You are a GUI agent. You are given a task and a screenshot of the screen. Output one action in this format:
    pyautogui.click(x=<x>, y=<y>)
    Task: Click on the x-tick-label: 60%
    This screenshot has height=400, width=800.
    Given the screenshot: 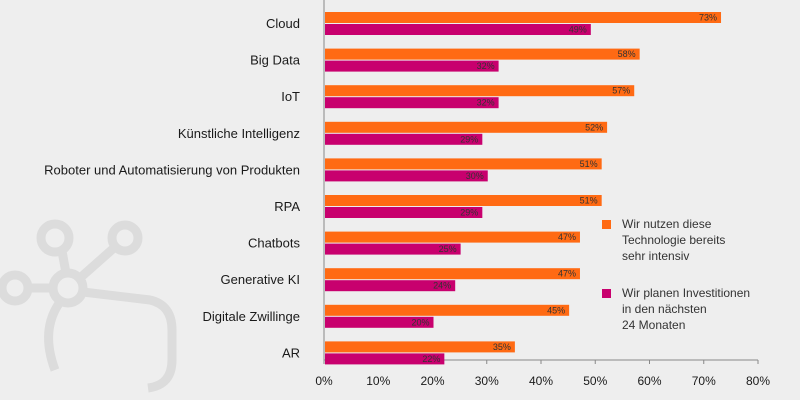 What is the action you would take?
    pyautogui.click(x=649, y=381)
    